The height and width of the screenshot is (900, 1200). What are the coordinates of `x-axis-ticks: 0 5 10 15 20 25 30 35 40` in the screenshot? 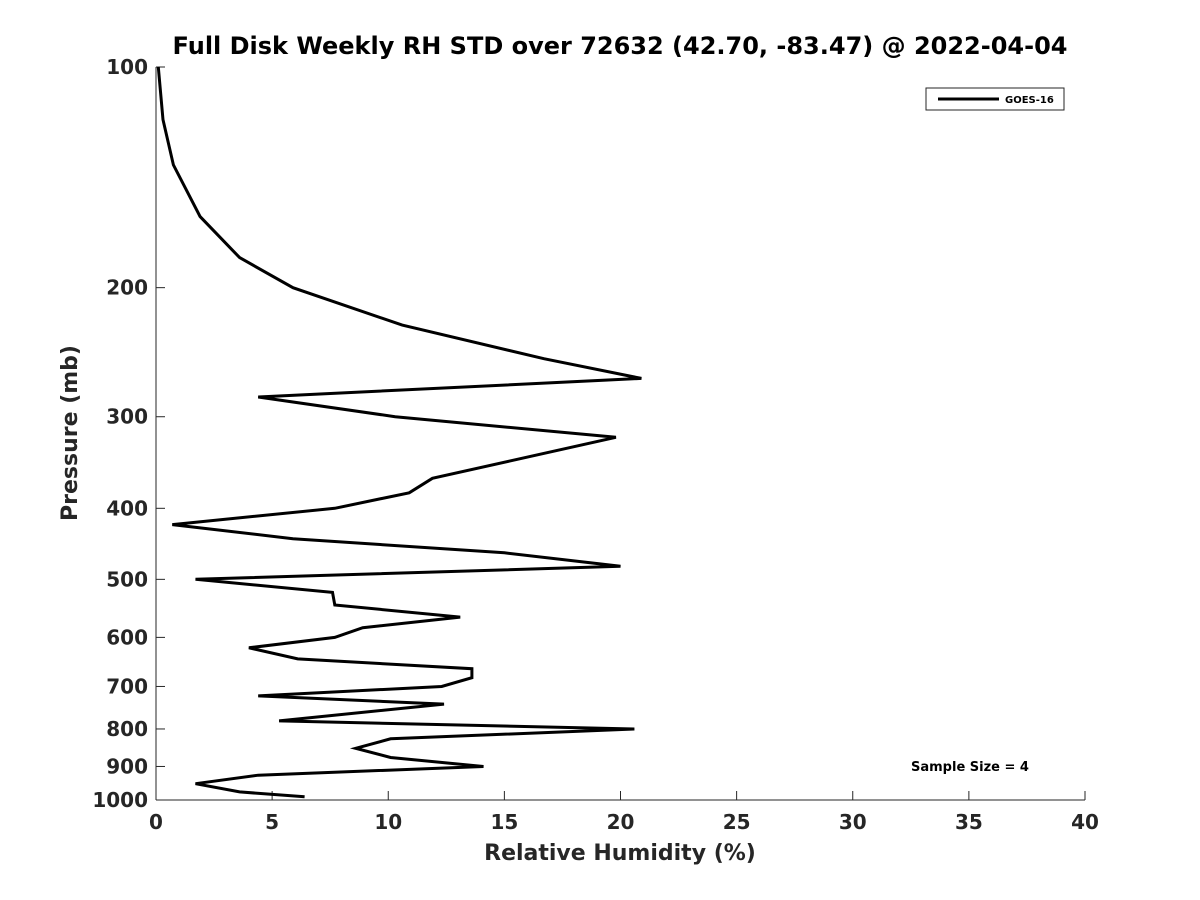 It's located at (624, 812).